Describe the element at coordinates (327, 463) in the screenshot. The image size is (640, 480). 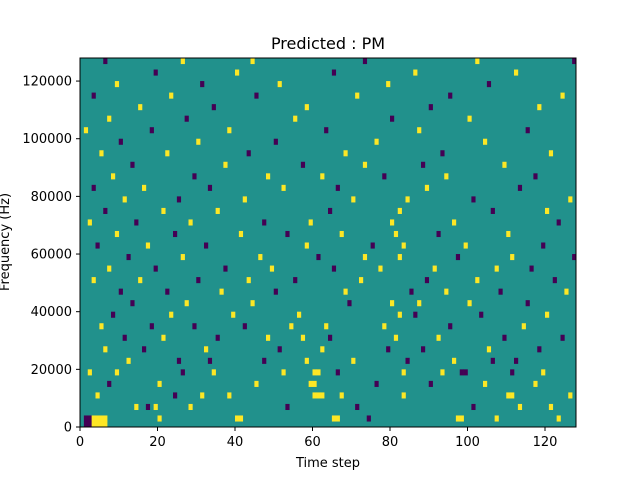
I see `x-axis-label: Time step` at that location.